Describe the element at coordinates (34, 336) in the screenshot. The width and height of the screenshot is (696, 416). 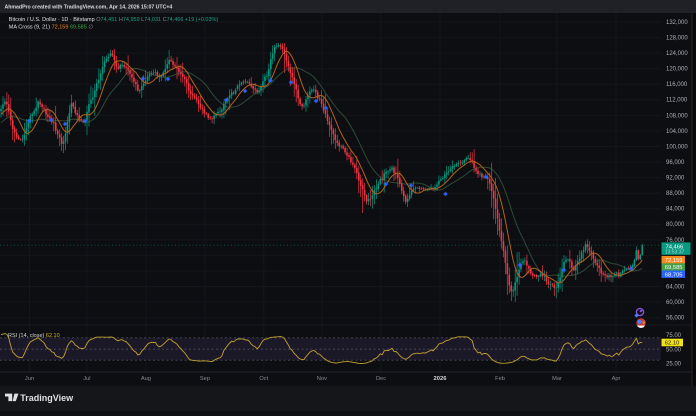
I see `svg-text: RSI (14, close) 62.10` at that location.